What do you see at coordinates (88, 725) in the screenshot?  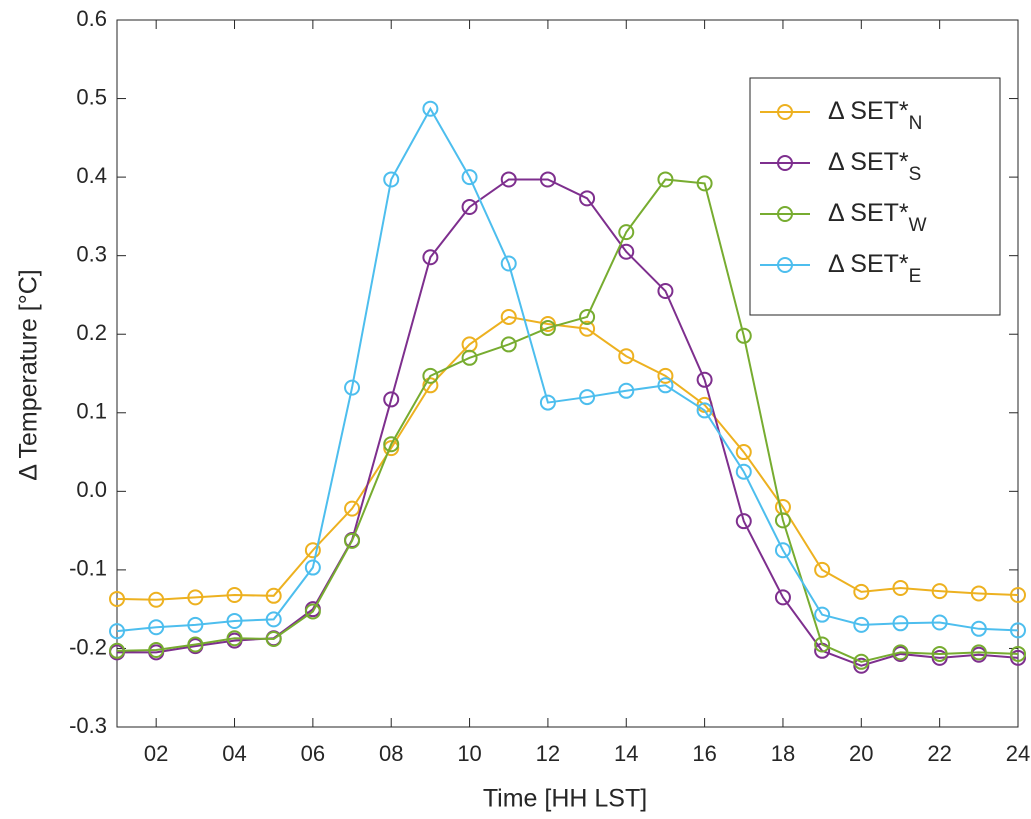 I see `y-tick-label: -0.3` at bounding box center [88, 725].